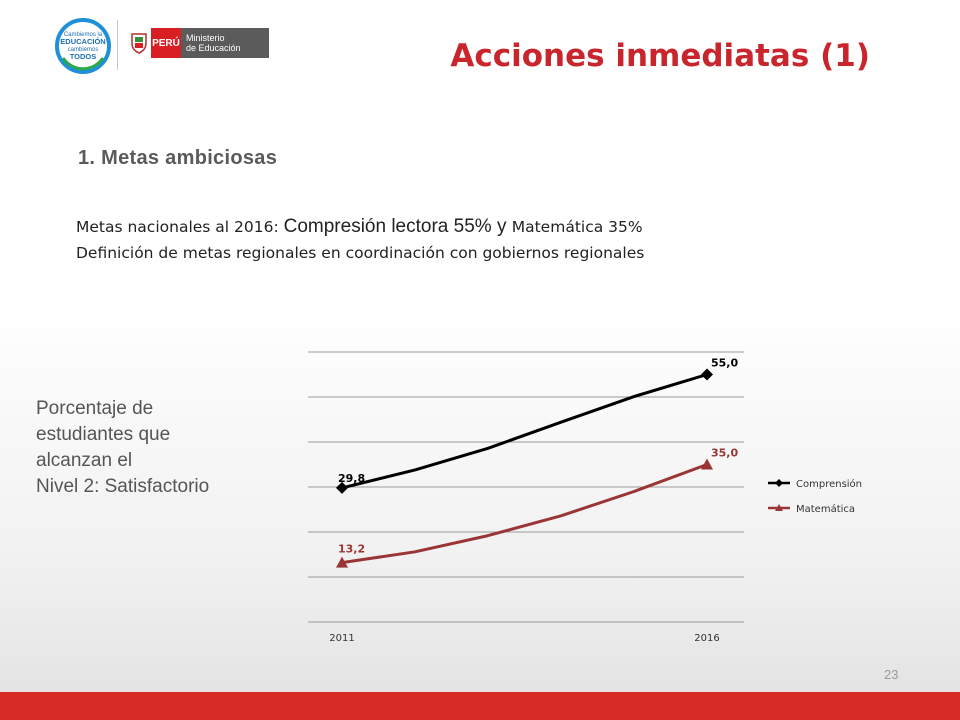 This screenshot has width=960, height=720. Describe the element at coordinates (660, 56) in the screenshot. I see `page-title: Acciones inmediatas (1)` at that location.